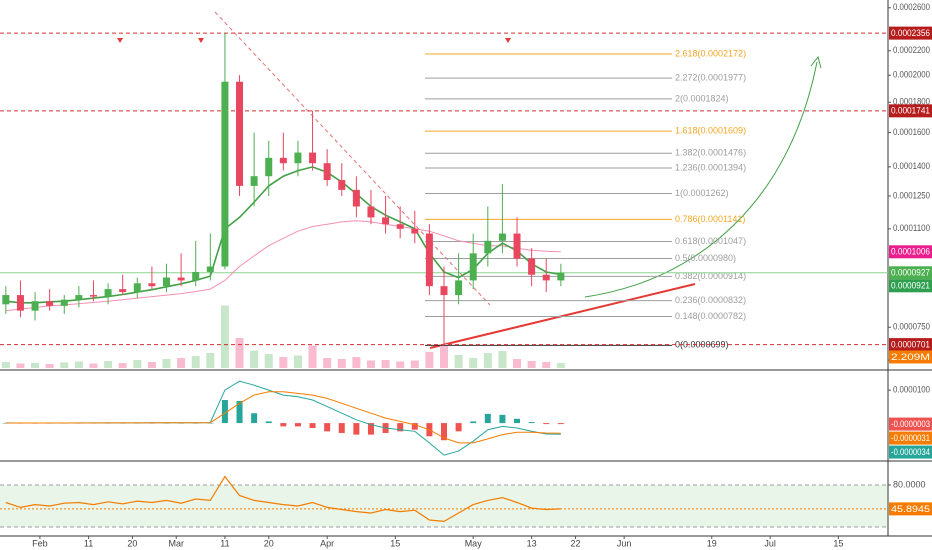 This screenshot has width=932, height=550. What do you see at coordinates (395, 543) in the screenshot?
I see `x-tick-label: 15` at bounding box center [395, 543].